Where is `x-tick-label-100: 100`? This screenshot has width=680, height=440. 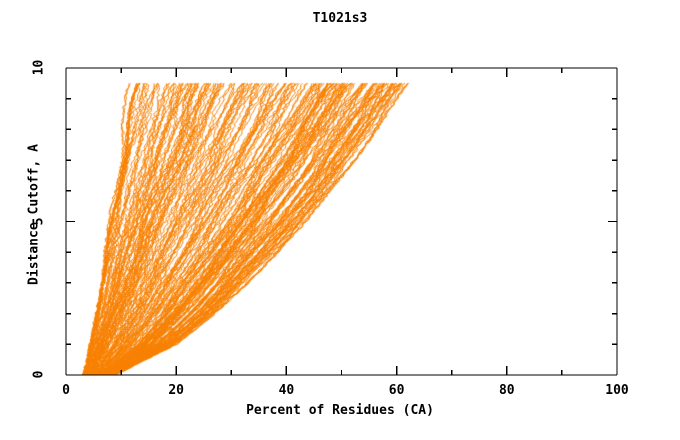 x-tick-label-100: 100 is located at coordinates (617, 390).